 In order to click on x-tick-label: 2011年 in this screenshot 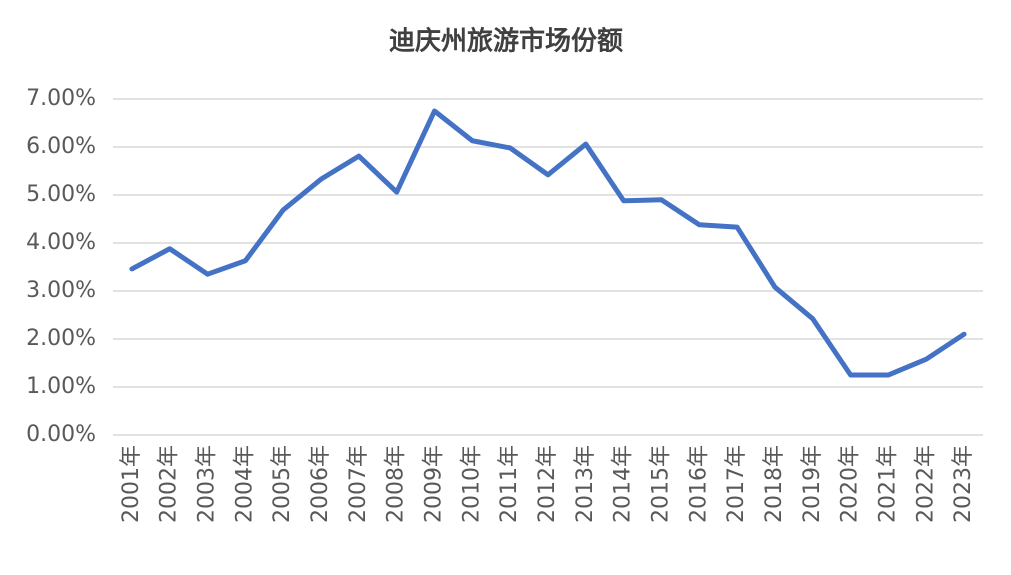, I will do `click(509, 484)`.